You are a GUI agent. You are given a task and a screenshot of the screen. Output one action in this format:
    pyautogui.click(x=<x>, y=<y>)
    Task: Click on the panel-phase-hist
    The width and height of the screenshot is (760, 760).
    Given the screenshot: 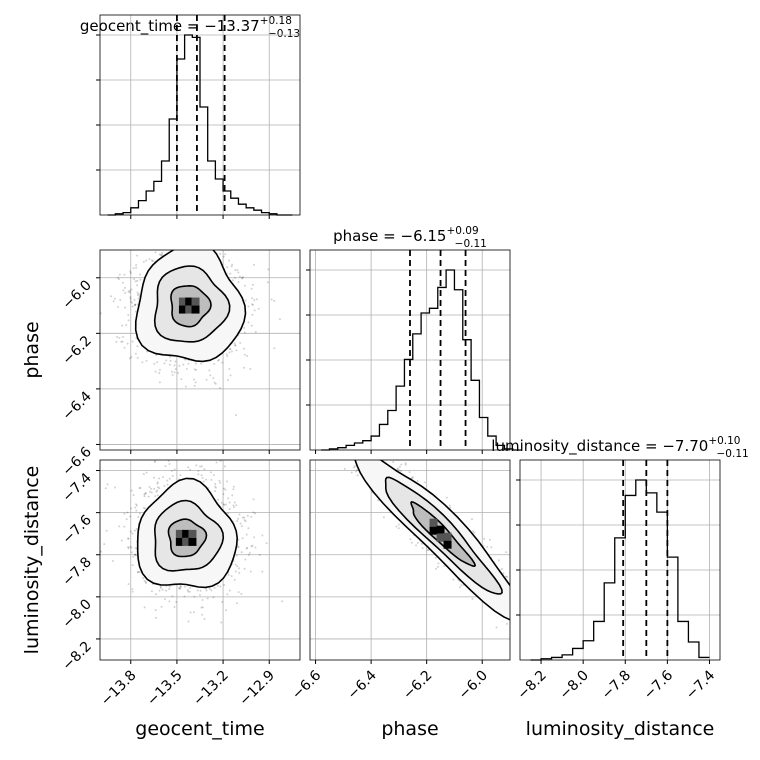 What is the action you would take?
    pyautogui.click(x=414, y=351)
    